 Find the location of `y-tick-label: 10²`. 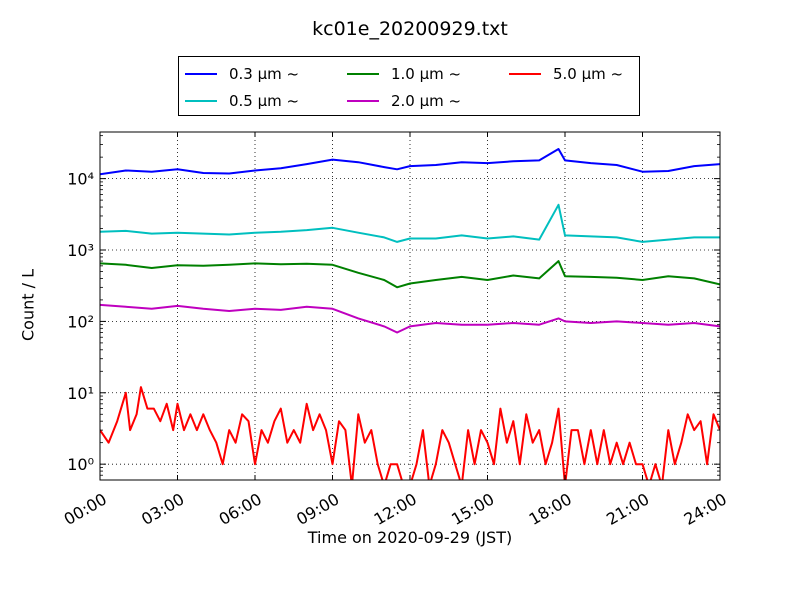

y-tick-label: 10² is located at coordinates (80, 321).